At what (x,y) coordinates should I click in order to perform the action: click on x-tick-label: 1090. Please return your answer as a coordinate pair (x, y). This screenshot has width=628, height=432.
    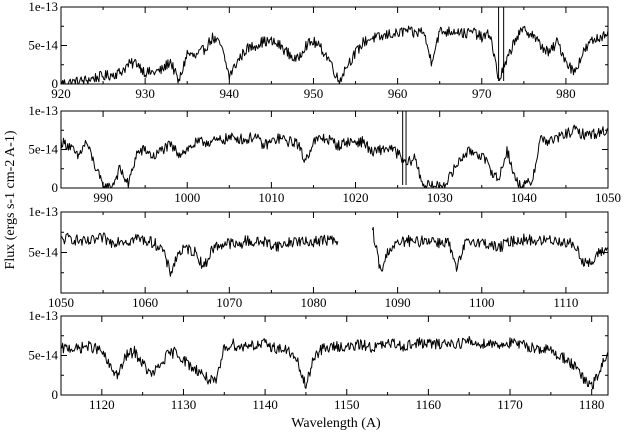
    Looking at the image, I should click on (398, 302).